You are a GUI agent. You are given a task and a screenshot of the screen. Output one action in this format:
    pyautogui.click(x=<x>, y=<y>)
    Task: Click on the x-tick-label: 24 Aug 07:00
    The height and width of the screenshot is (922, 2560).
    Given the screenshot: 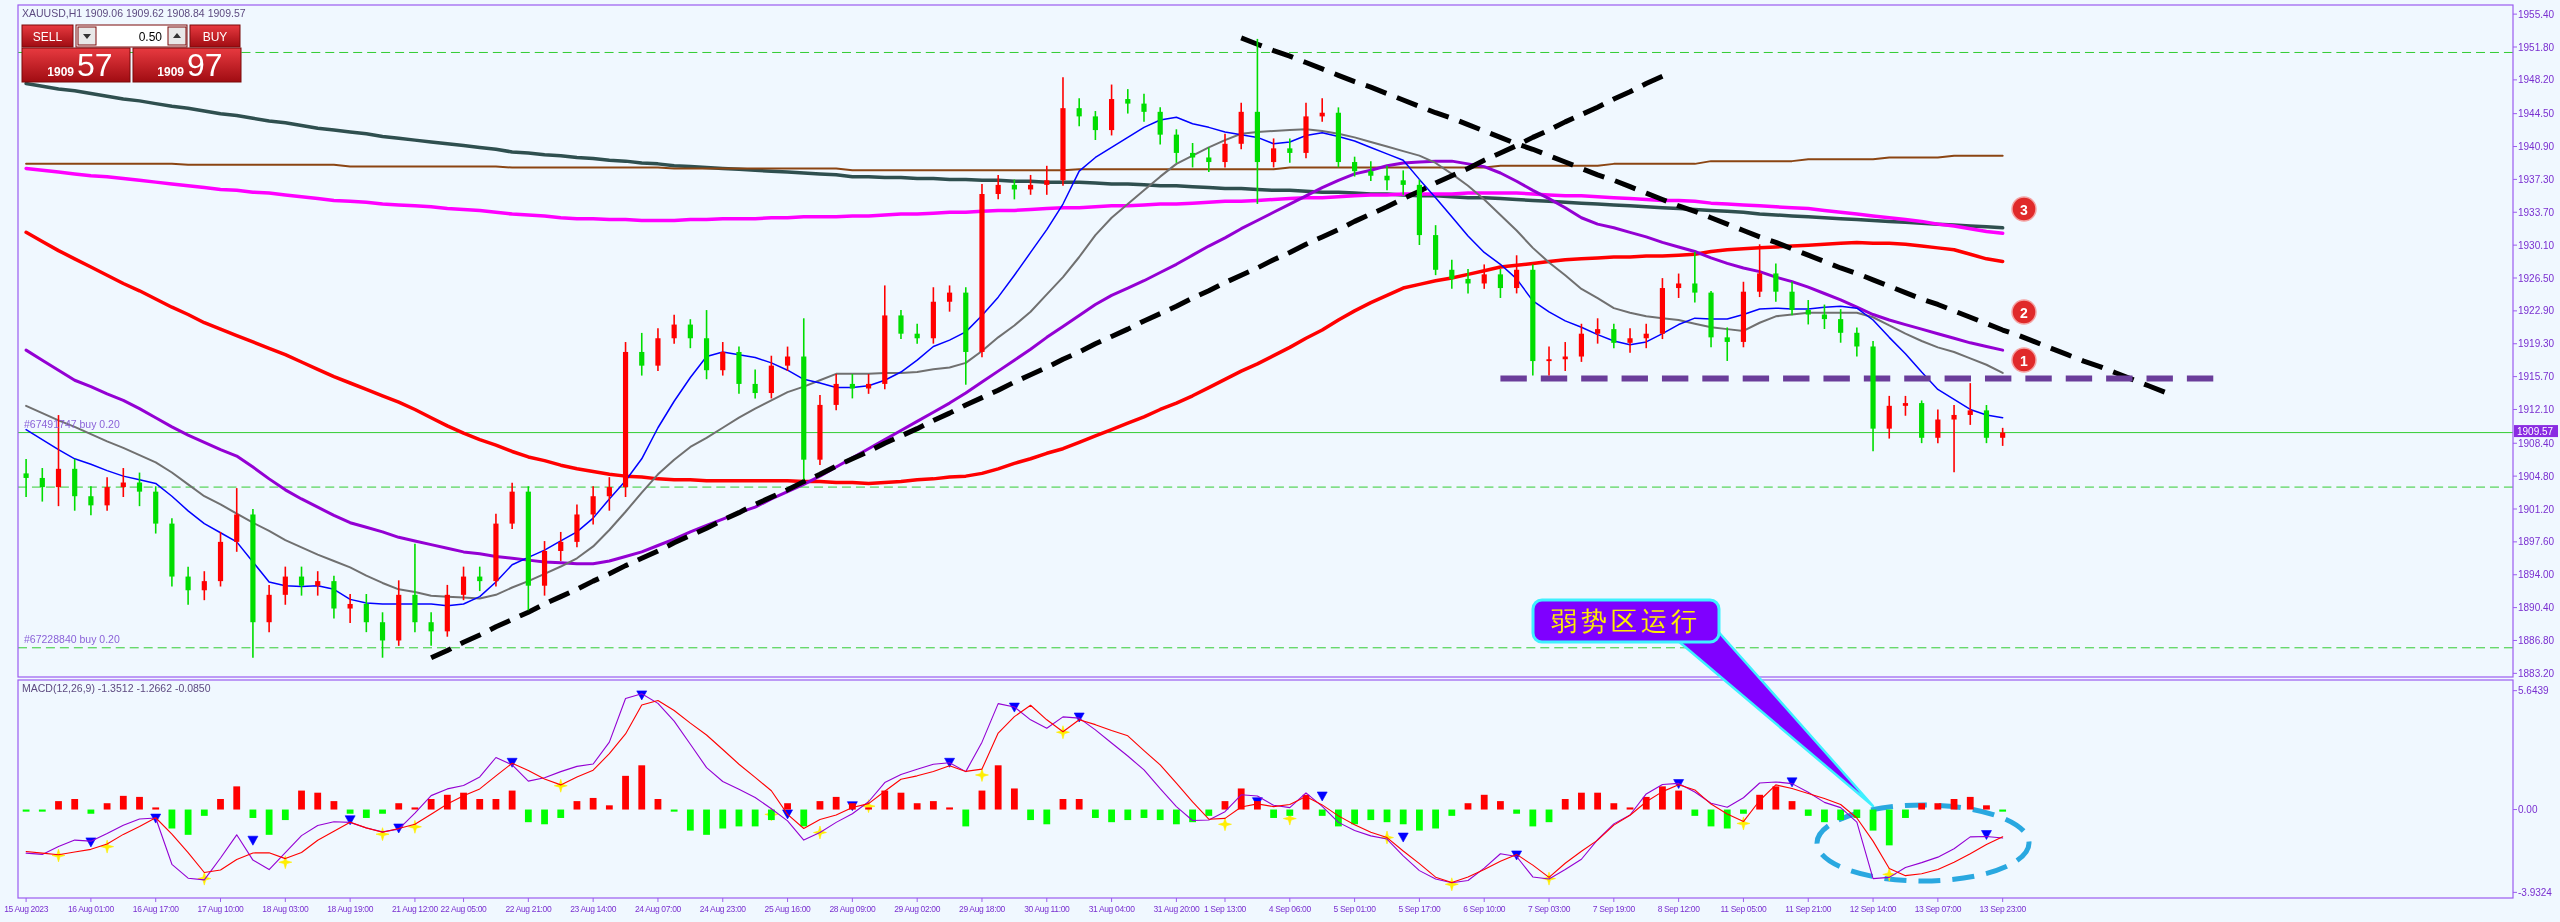 What is the action you would take?
    pyautogui.click(x=658, y=909)
    